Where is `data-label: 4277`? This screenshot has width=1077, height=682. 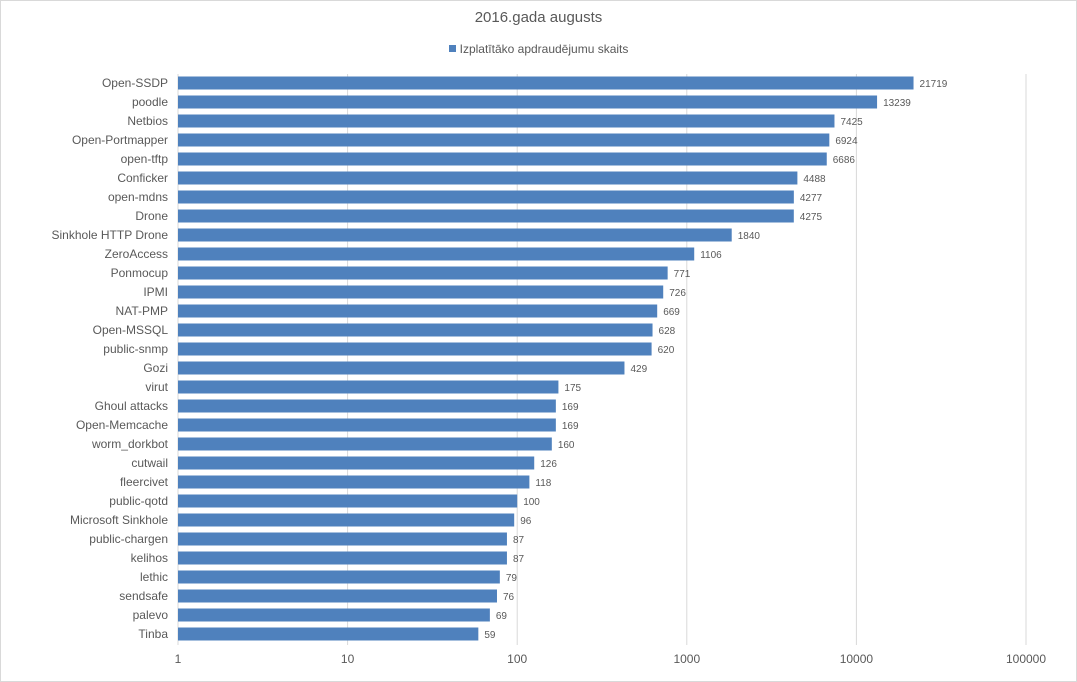
data-label: 4277 is located at coordinates (811, 198).